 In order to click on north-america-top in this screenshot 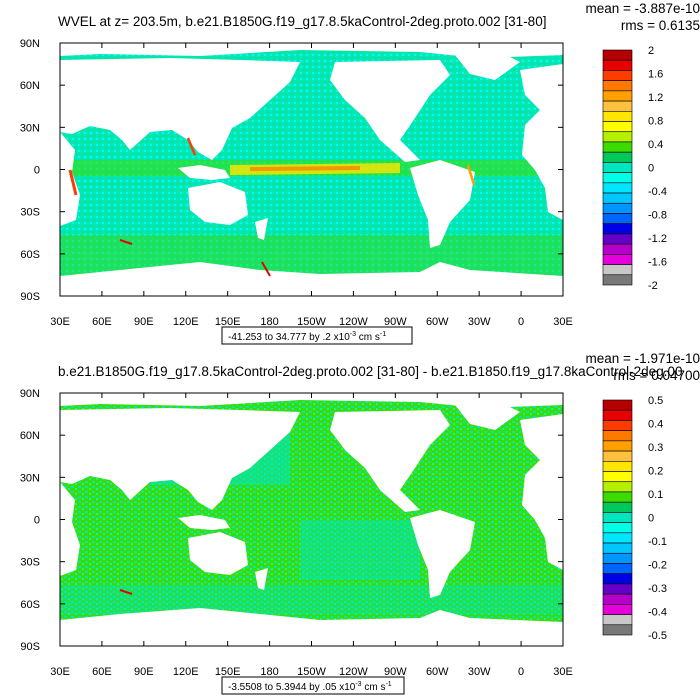, I will do `click(390, 111)`.